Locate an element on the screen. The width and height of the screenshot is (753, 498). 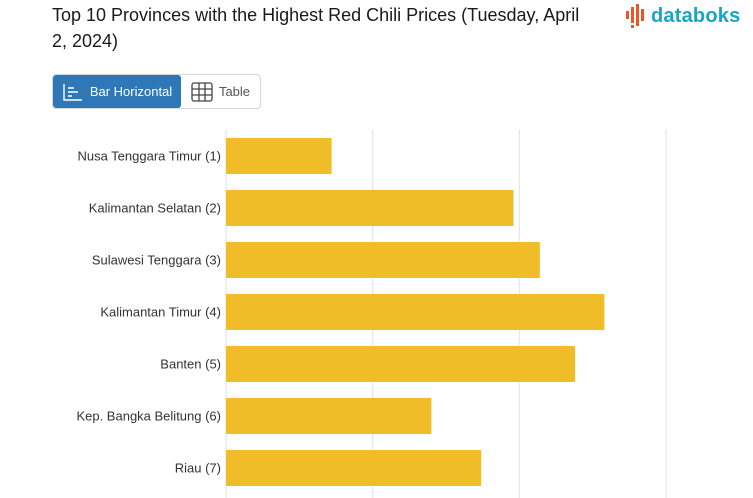
category-label-6: Kep. Bangka Belitung (6) is located at coordinates (148, 416).